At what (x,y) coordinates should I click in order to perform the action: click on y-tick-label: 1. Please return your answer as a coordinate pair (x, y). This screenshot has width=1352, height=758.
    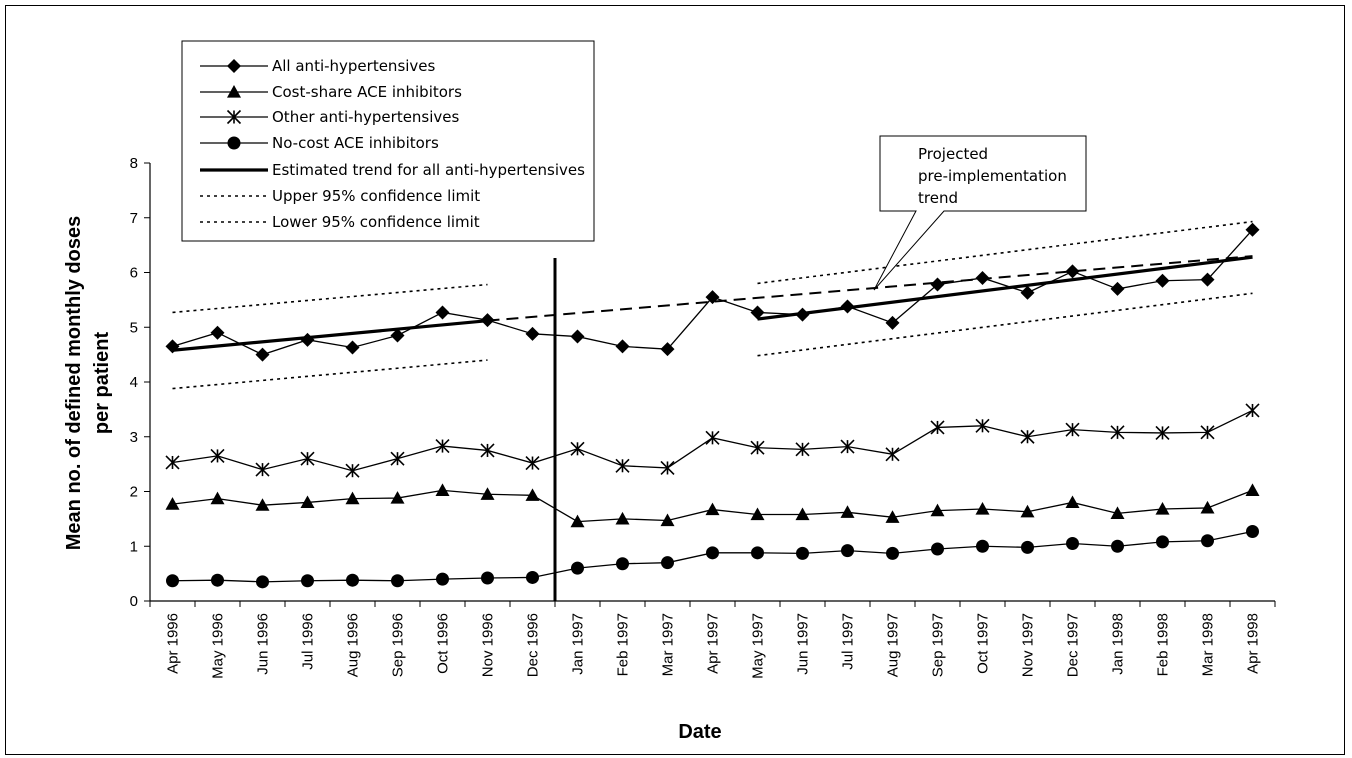
    Looking at the image, I should click on (134, 546).